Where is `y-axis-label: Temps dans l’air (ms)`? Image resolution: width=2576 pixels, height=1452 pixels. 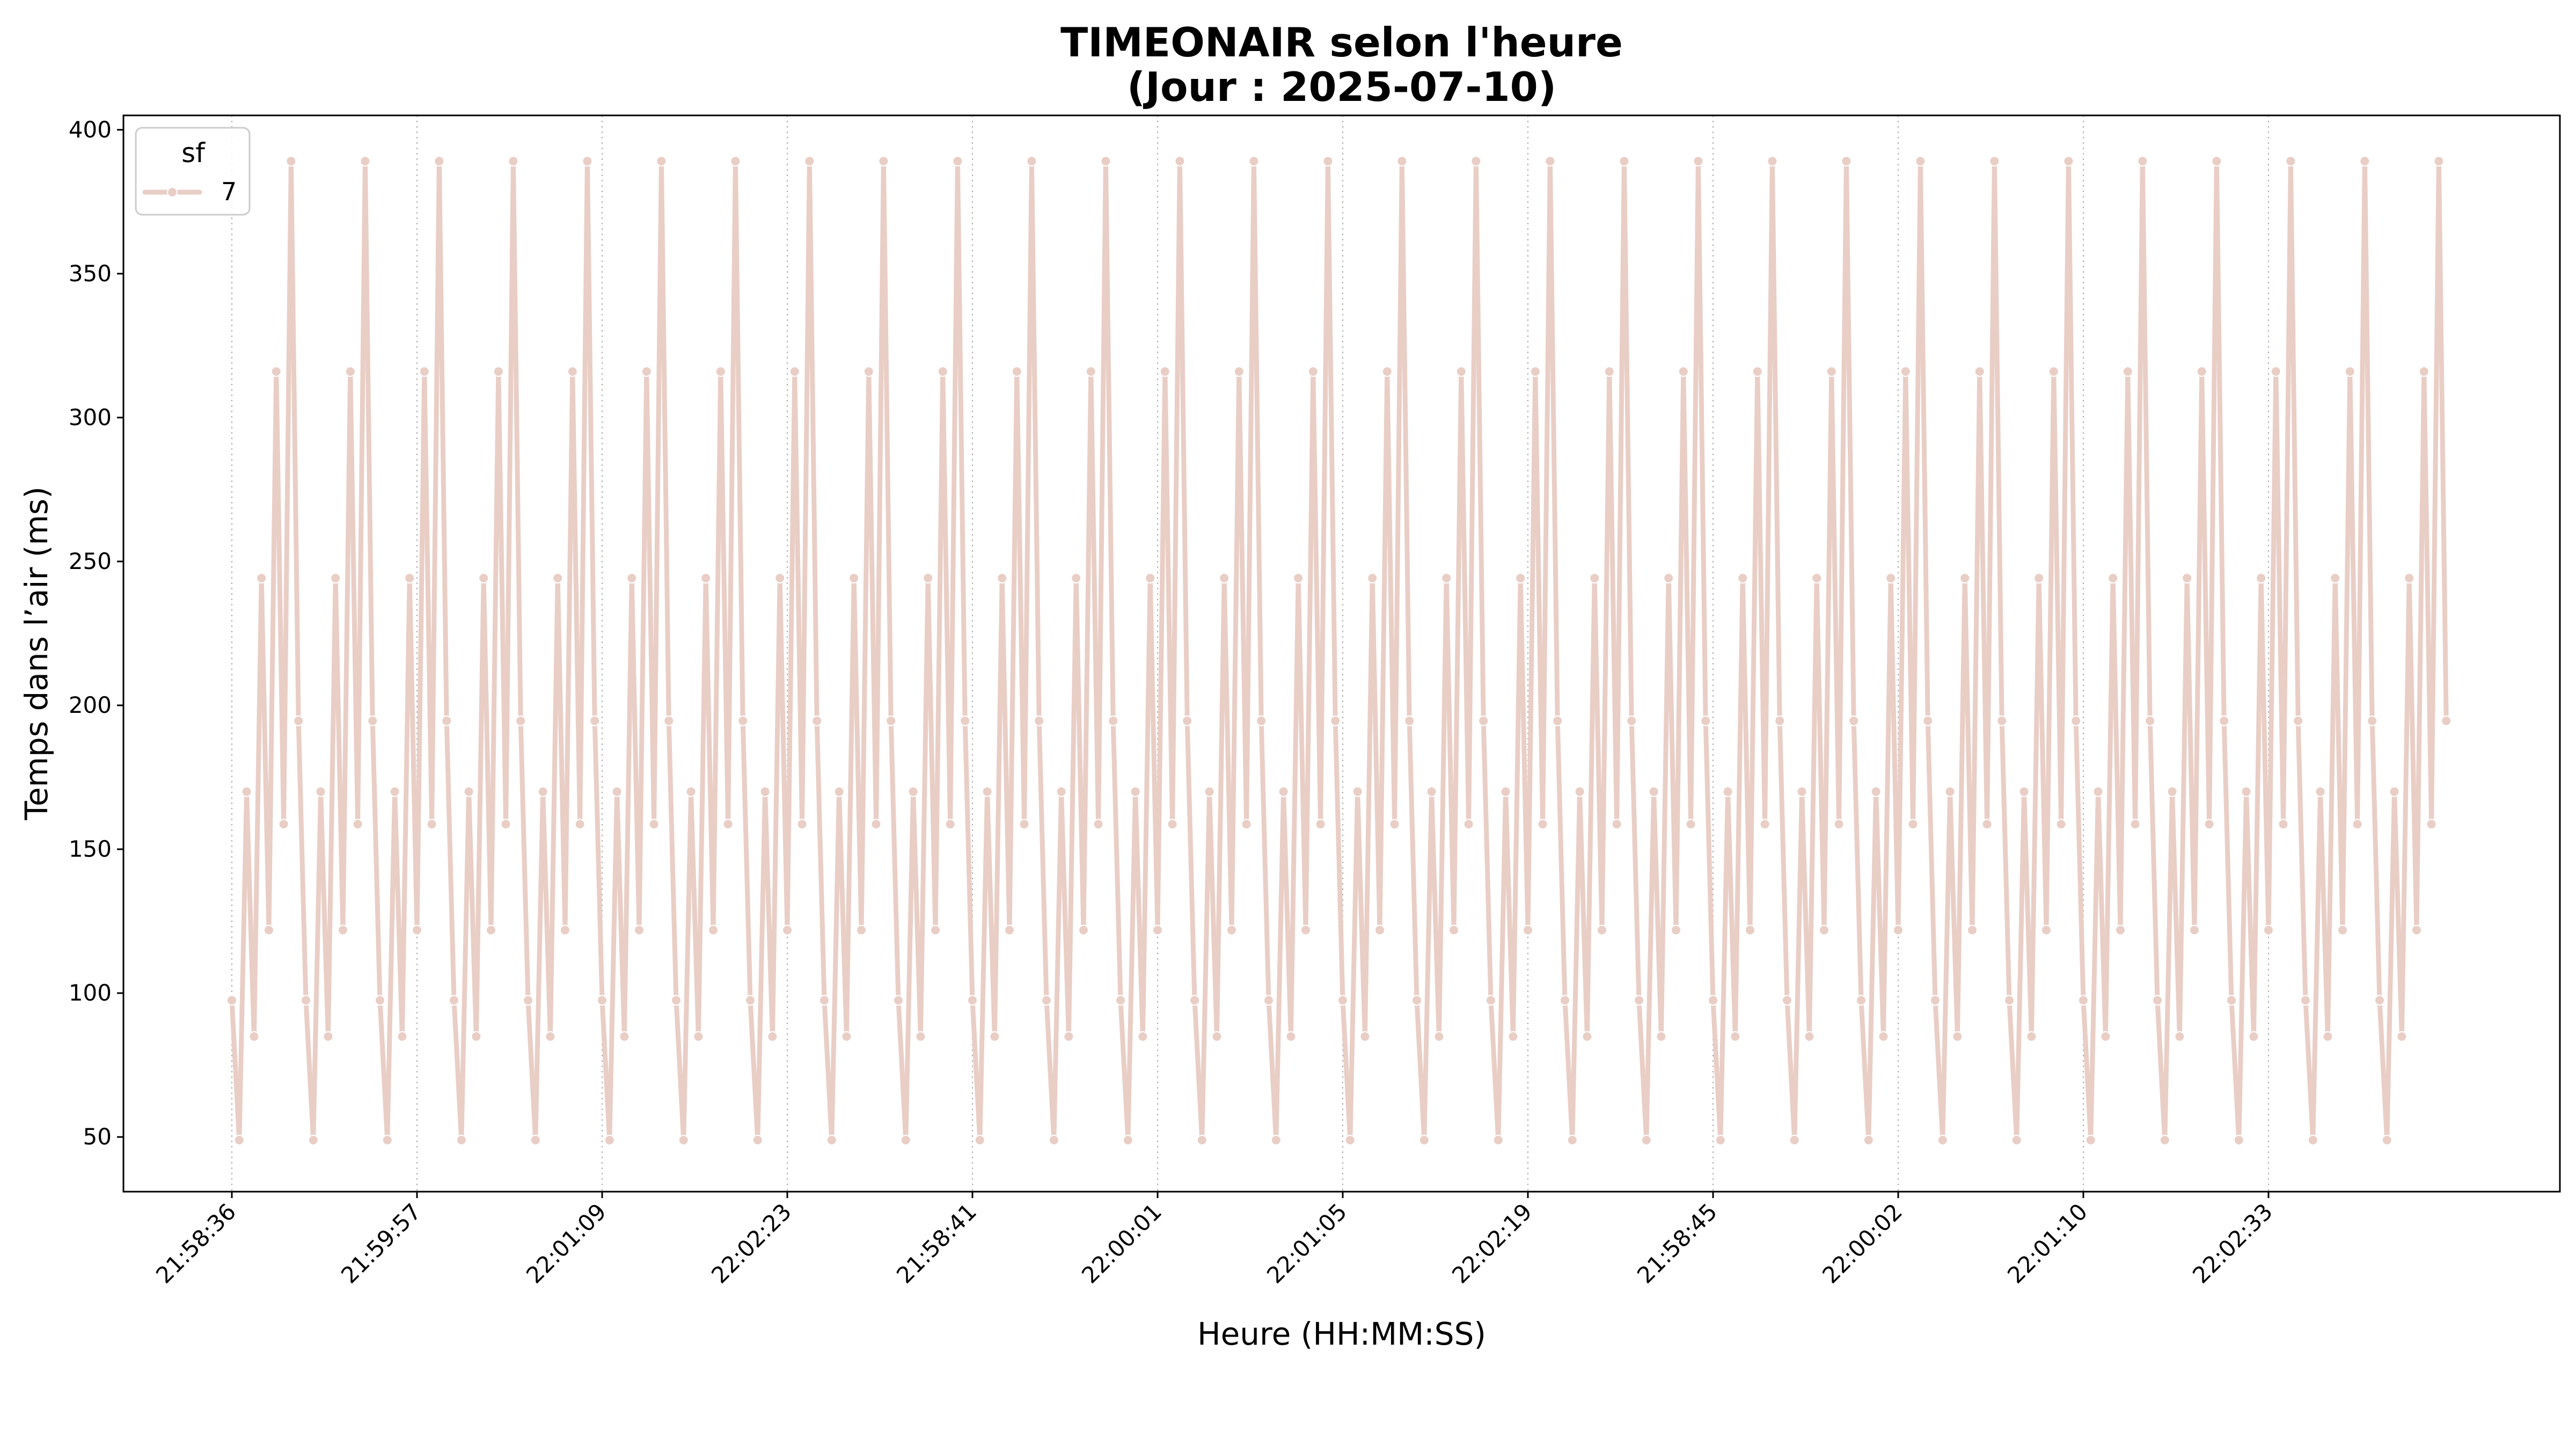
y-axis-label: Temps dans l’air (ms) is located at coordinates (36, 653).